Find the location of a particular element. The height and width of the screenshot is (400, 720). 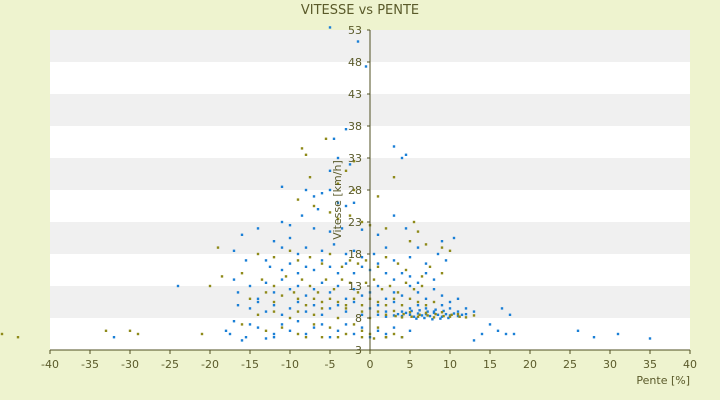

x-tick-label: -40 is located at coordinates (50, 364).